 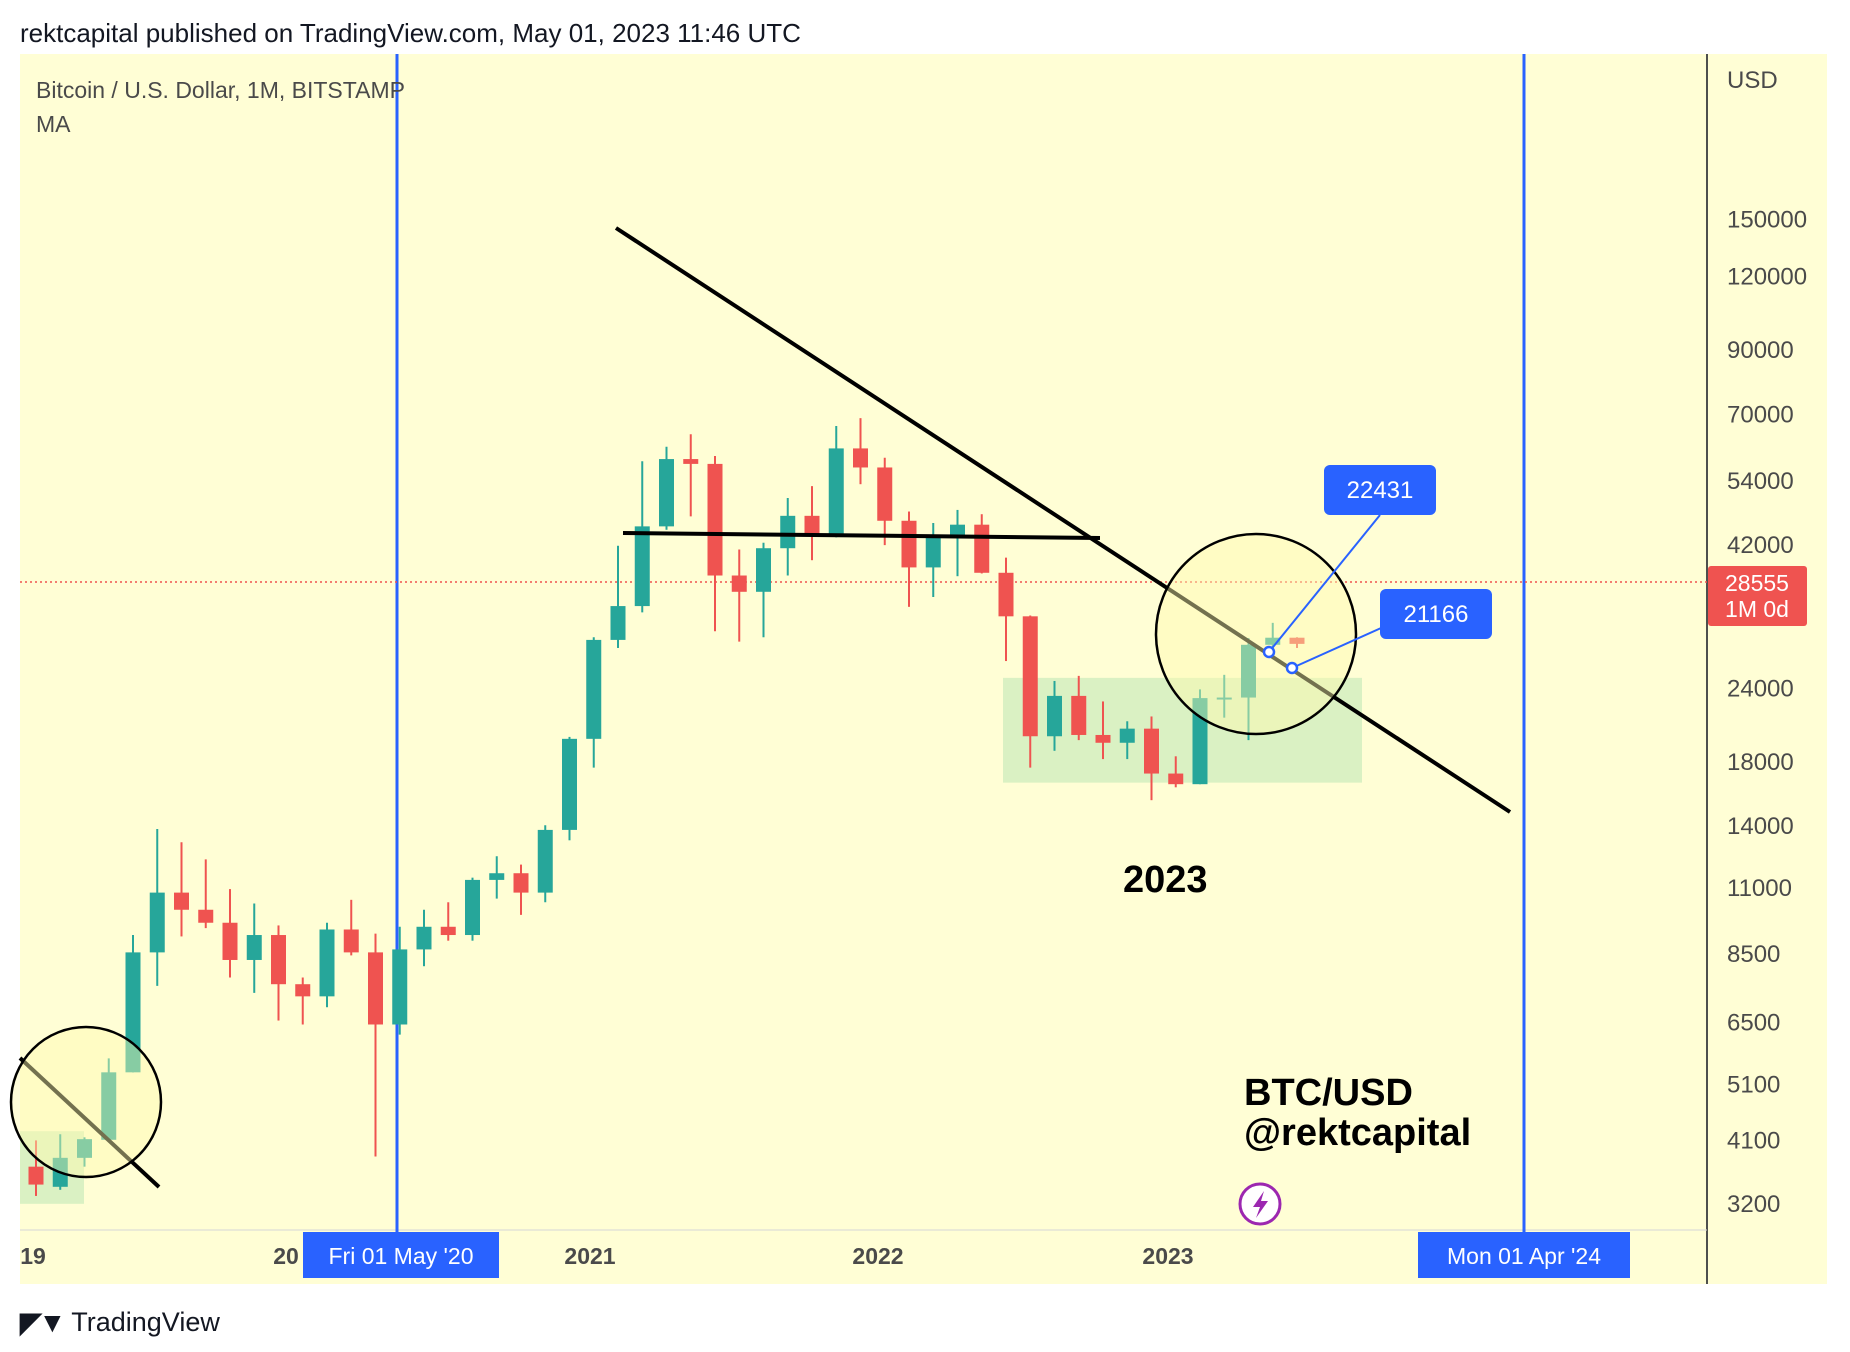 What do you see at coordinates (1759, 888) in the screenshot?
I see `price-tick-label: 11000` at bounding box center [1759, 888].